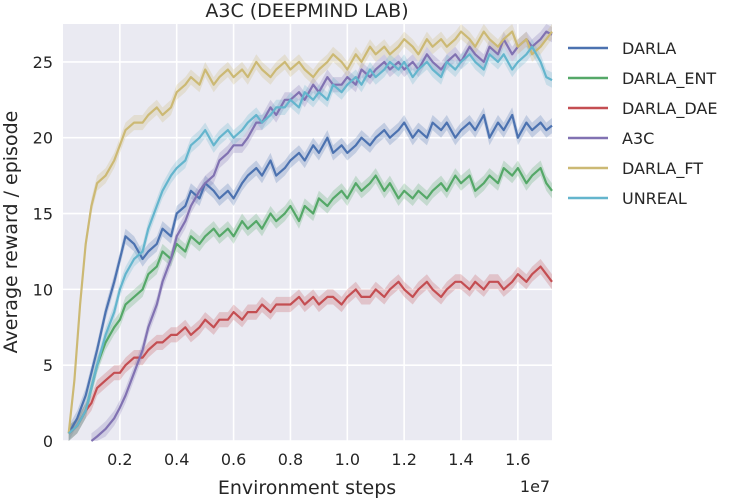  I want to click on y-tick-label: 25, so click(43, 62).